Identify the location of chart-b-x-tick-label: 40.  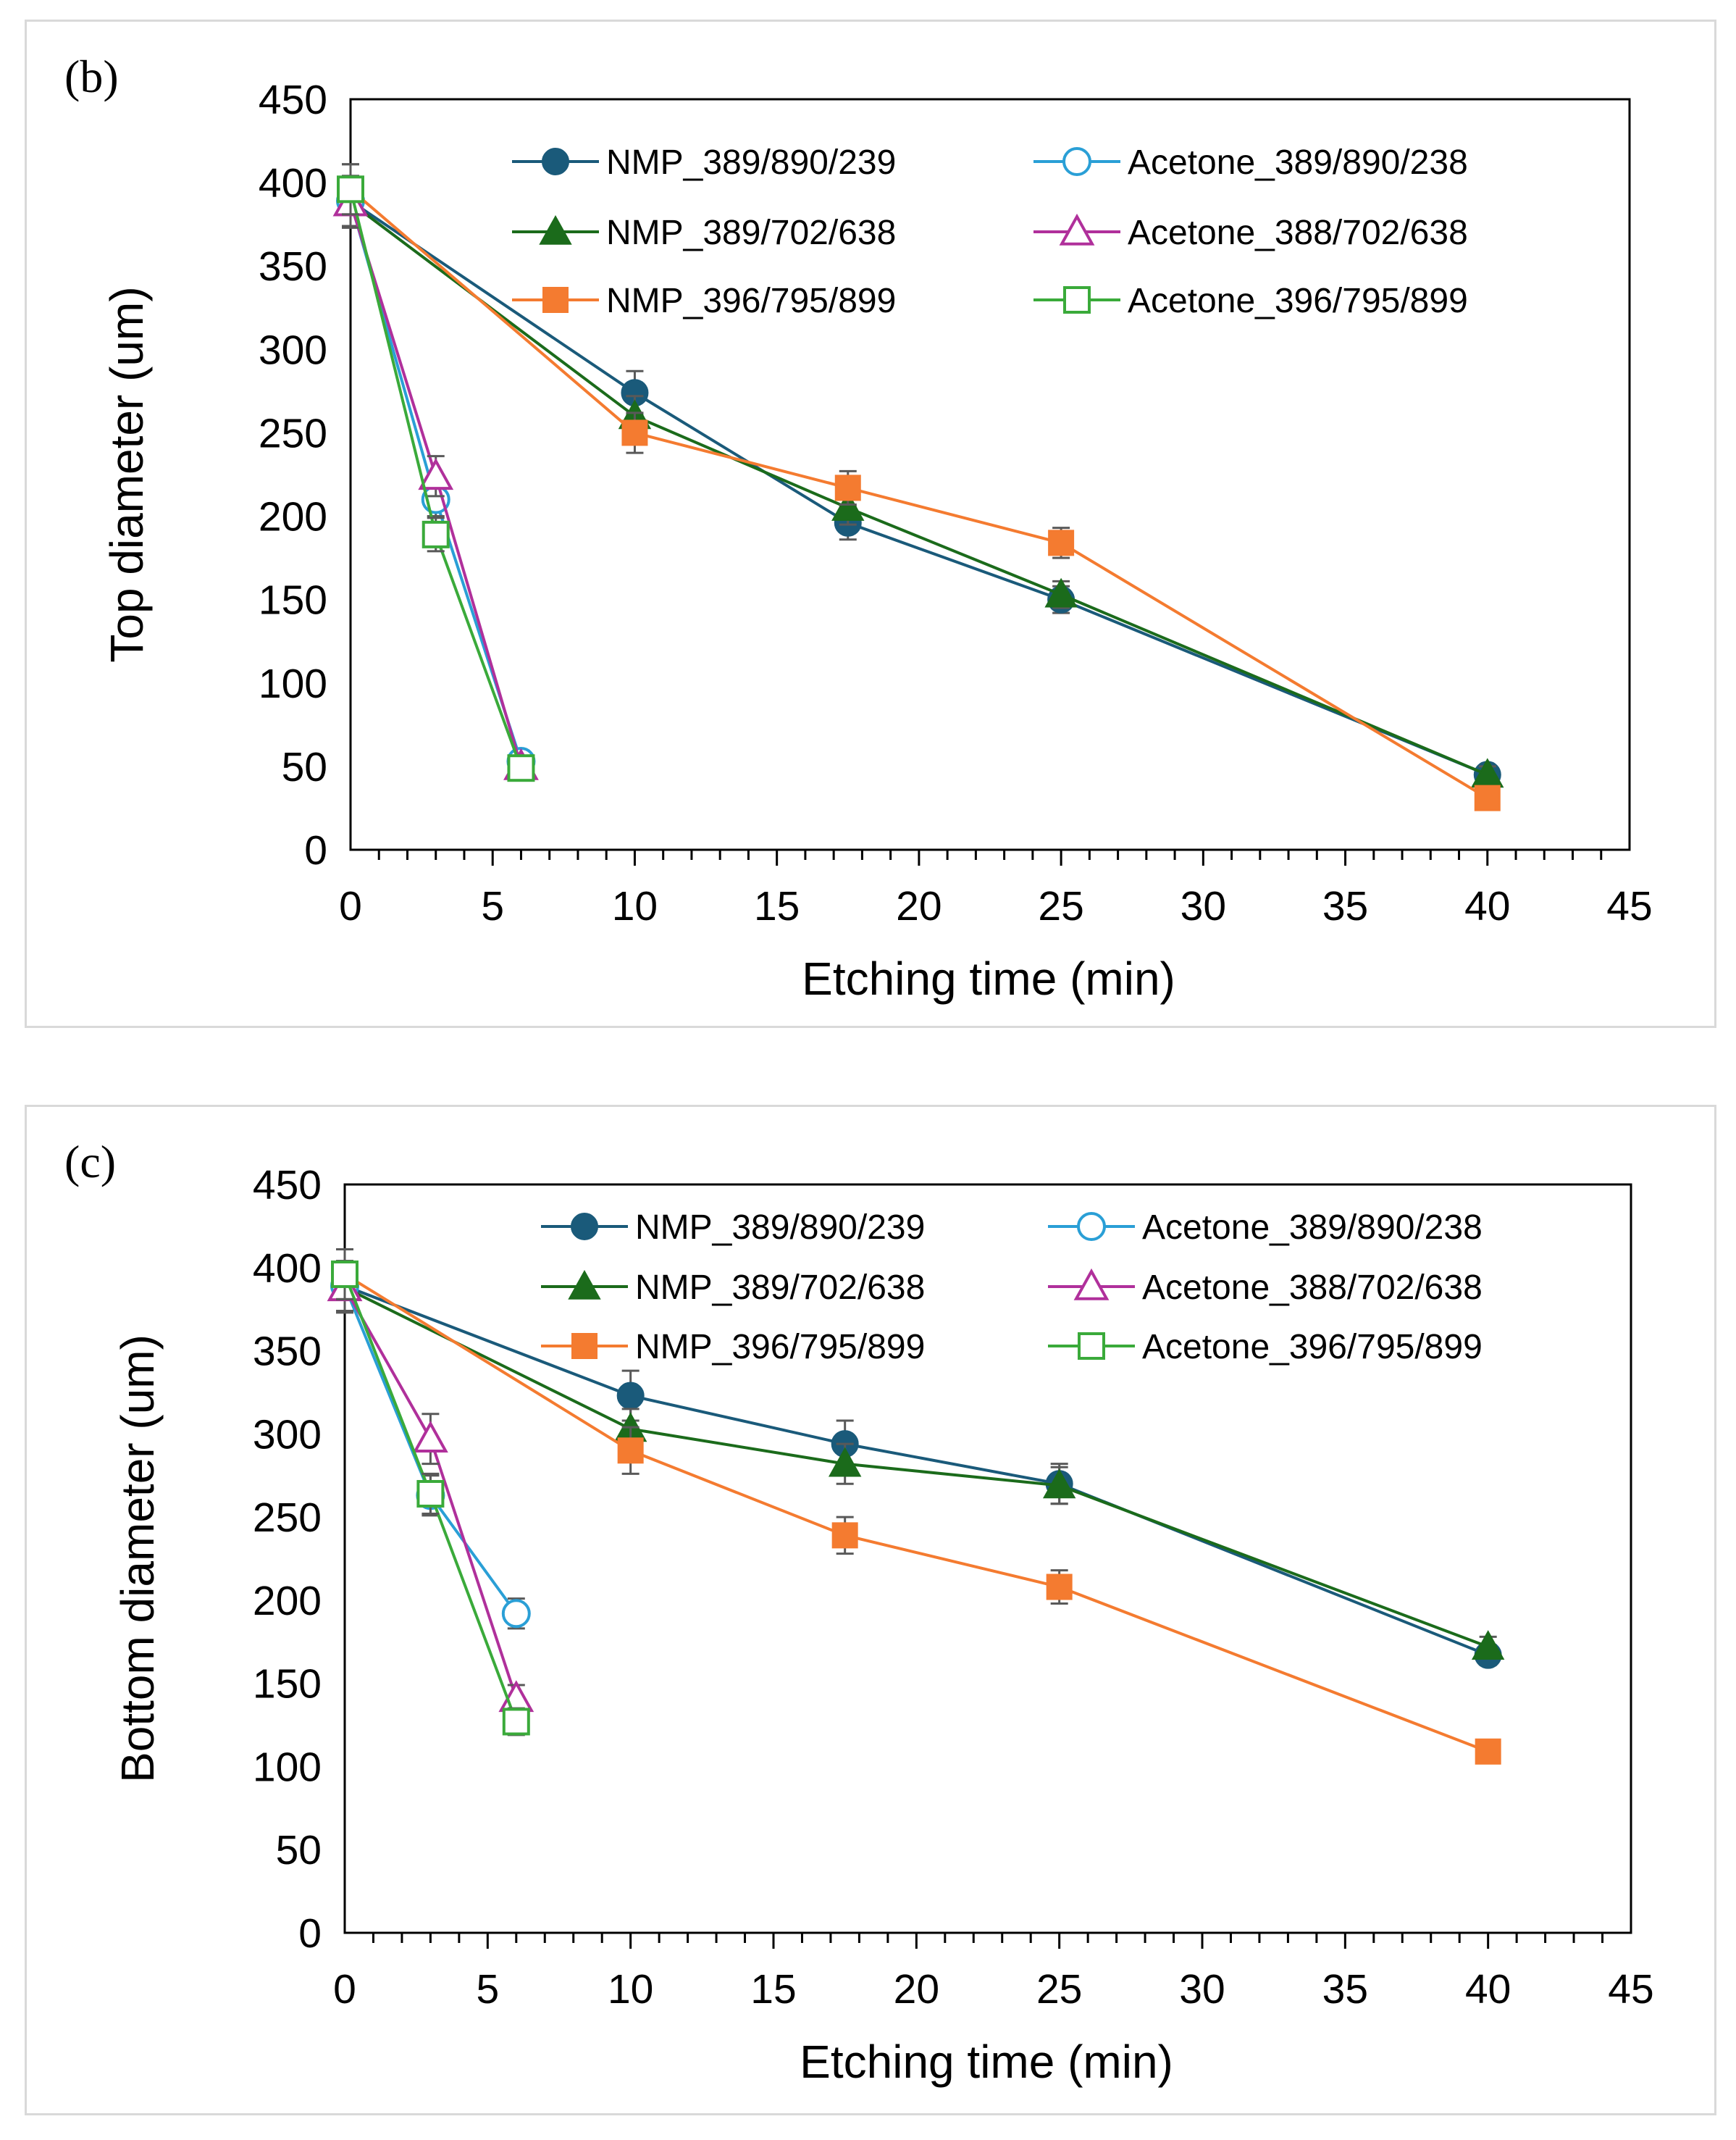
(1487, 906).